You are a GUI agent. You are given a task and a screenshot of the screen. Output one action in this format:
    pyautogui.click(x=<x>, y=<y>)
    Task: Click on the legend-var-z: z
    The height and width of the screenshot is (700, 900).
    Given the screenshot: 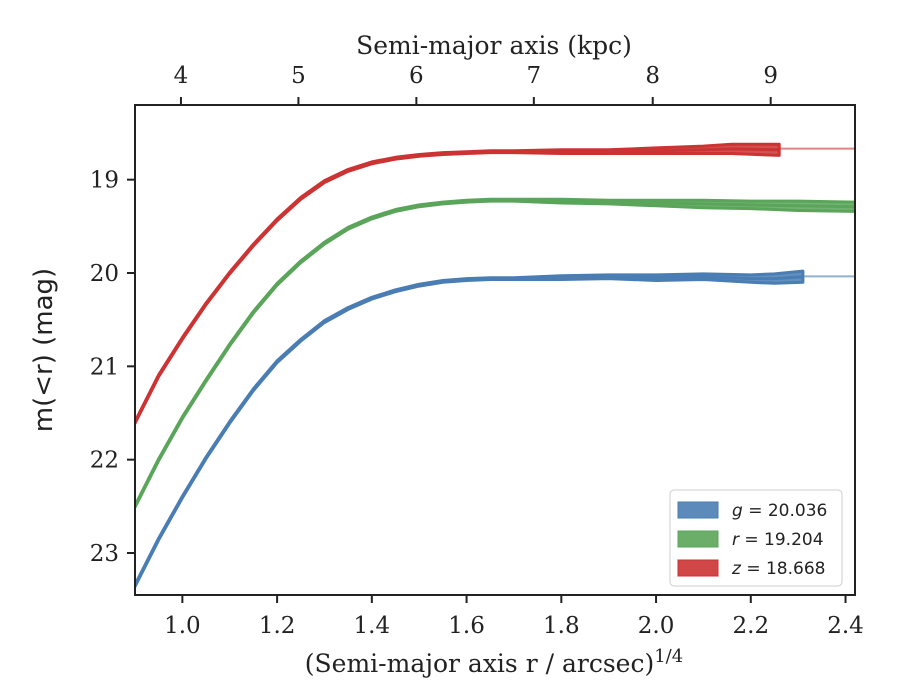 What is the action you would take?
    pyautogui.click(x=736, y=569)
    